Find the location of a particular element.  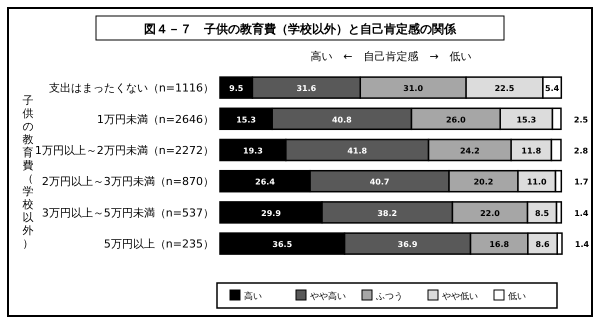

data-label: 11.8 is located at coordinates (531, 151).